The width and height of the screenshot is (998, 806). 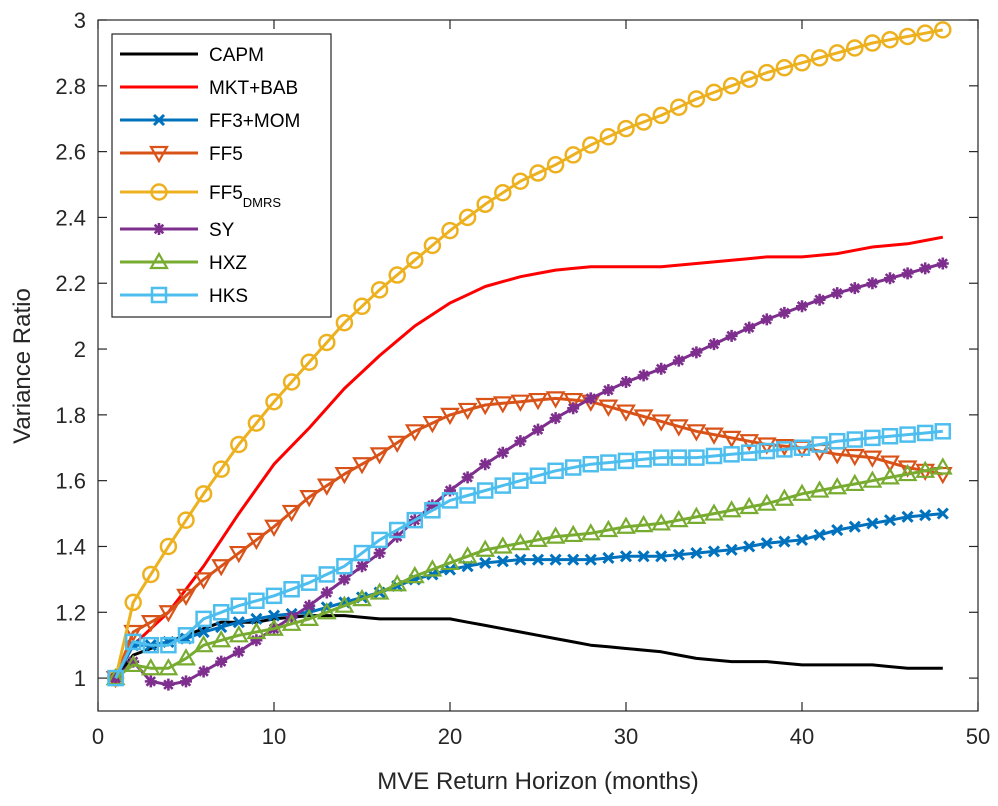 I want to click on x-tick-label: 20, so click(x=450, y=736).